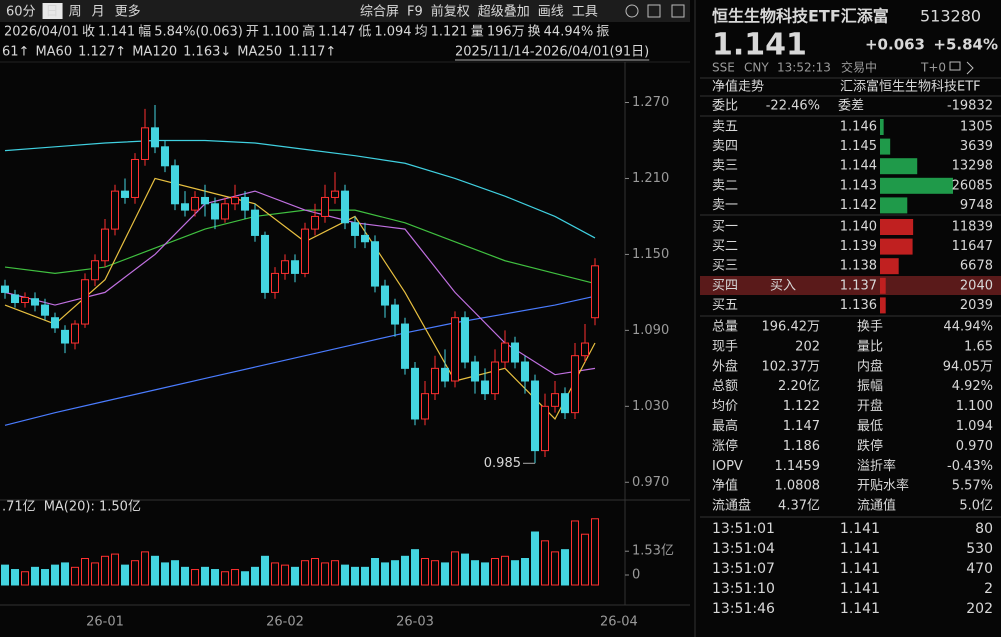  I want to click on quote-meta: CNY, so click(756, 68).